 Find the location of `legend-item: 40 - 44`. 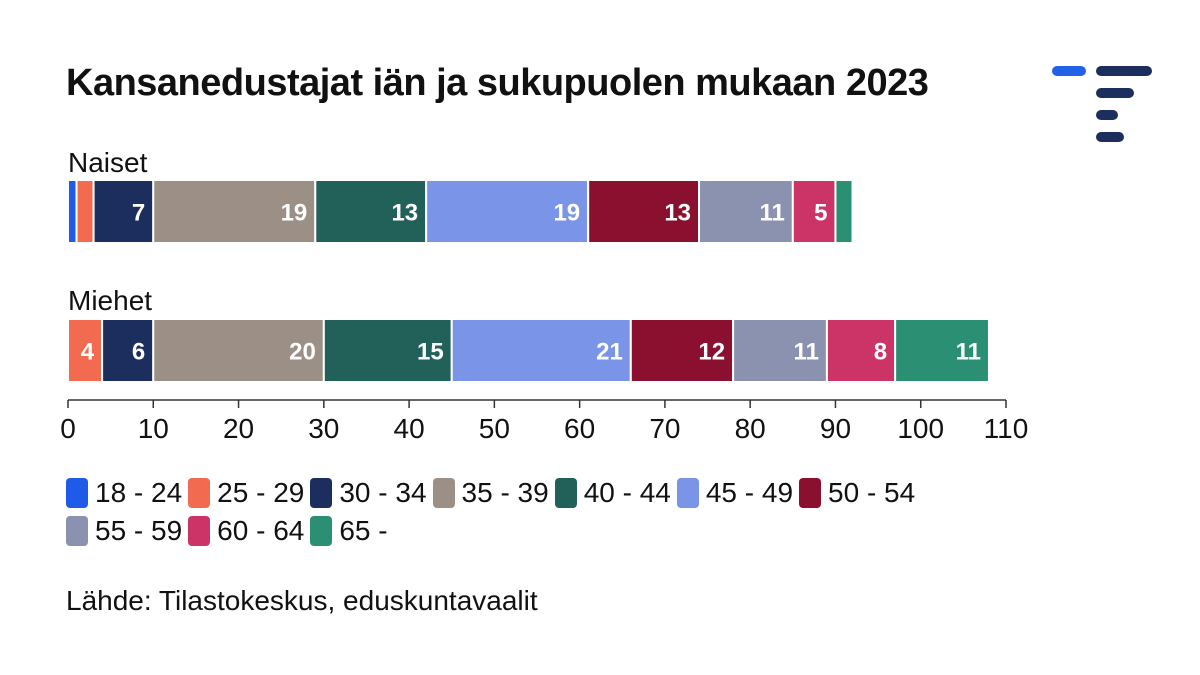

legend-item: 40 - 44 is located at coordinates (612, 493).